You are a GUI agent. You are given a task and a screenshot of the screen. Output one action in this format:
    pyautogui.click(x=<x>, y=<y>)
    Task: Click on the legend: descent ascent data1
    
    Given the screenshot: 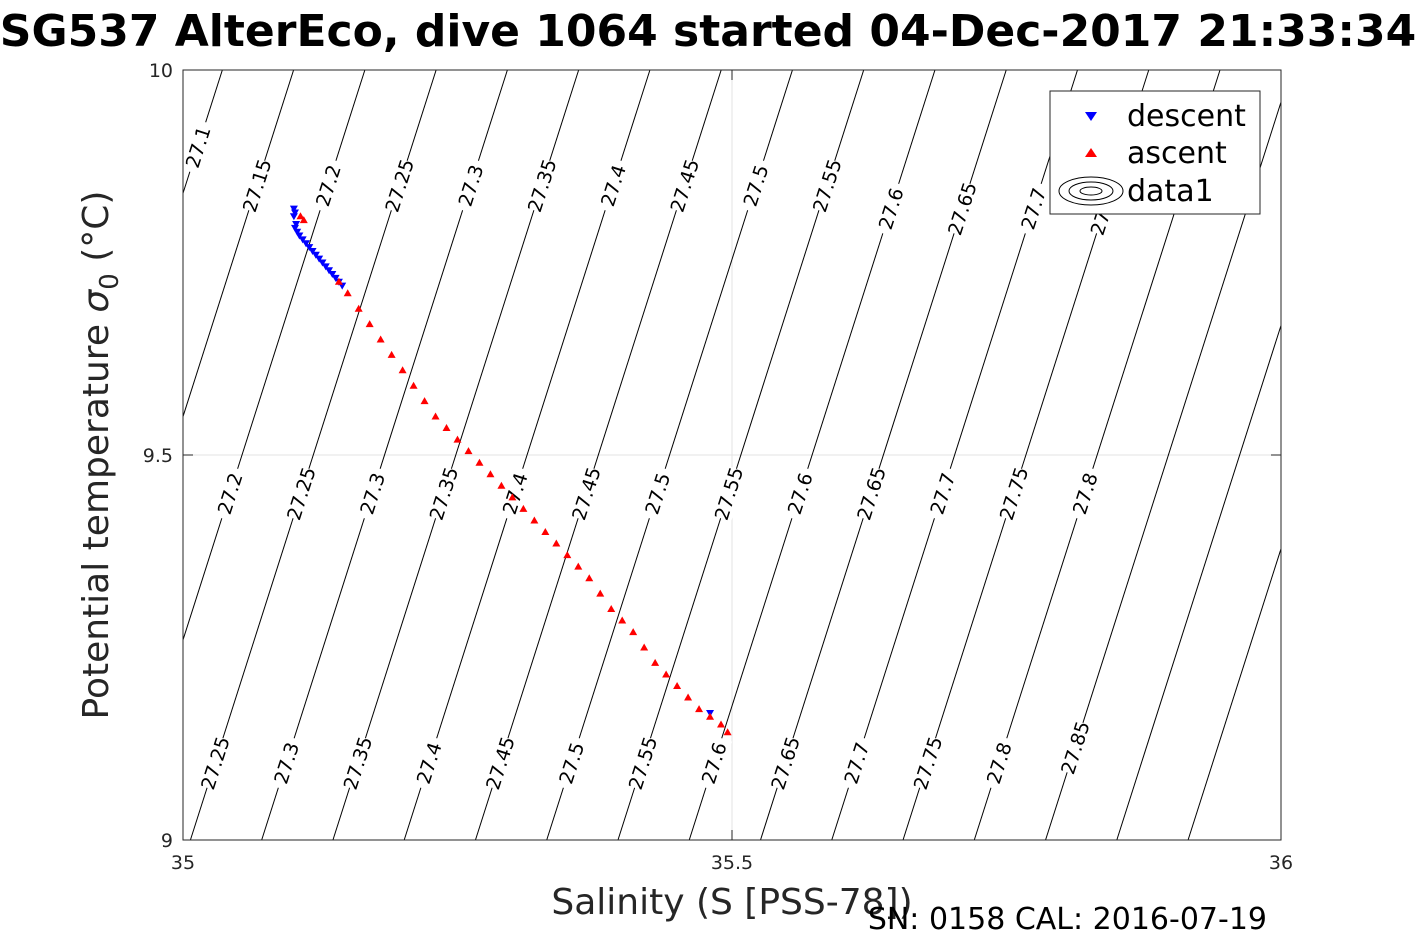 What is the action you would take?
    pyautogui.click(x=1155, y=152)
    